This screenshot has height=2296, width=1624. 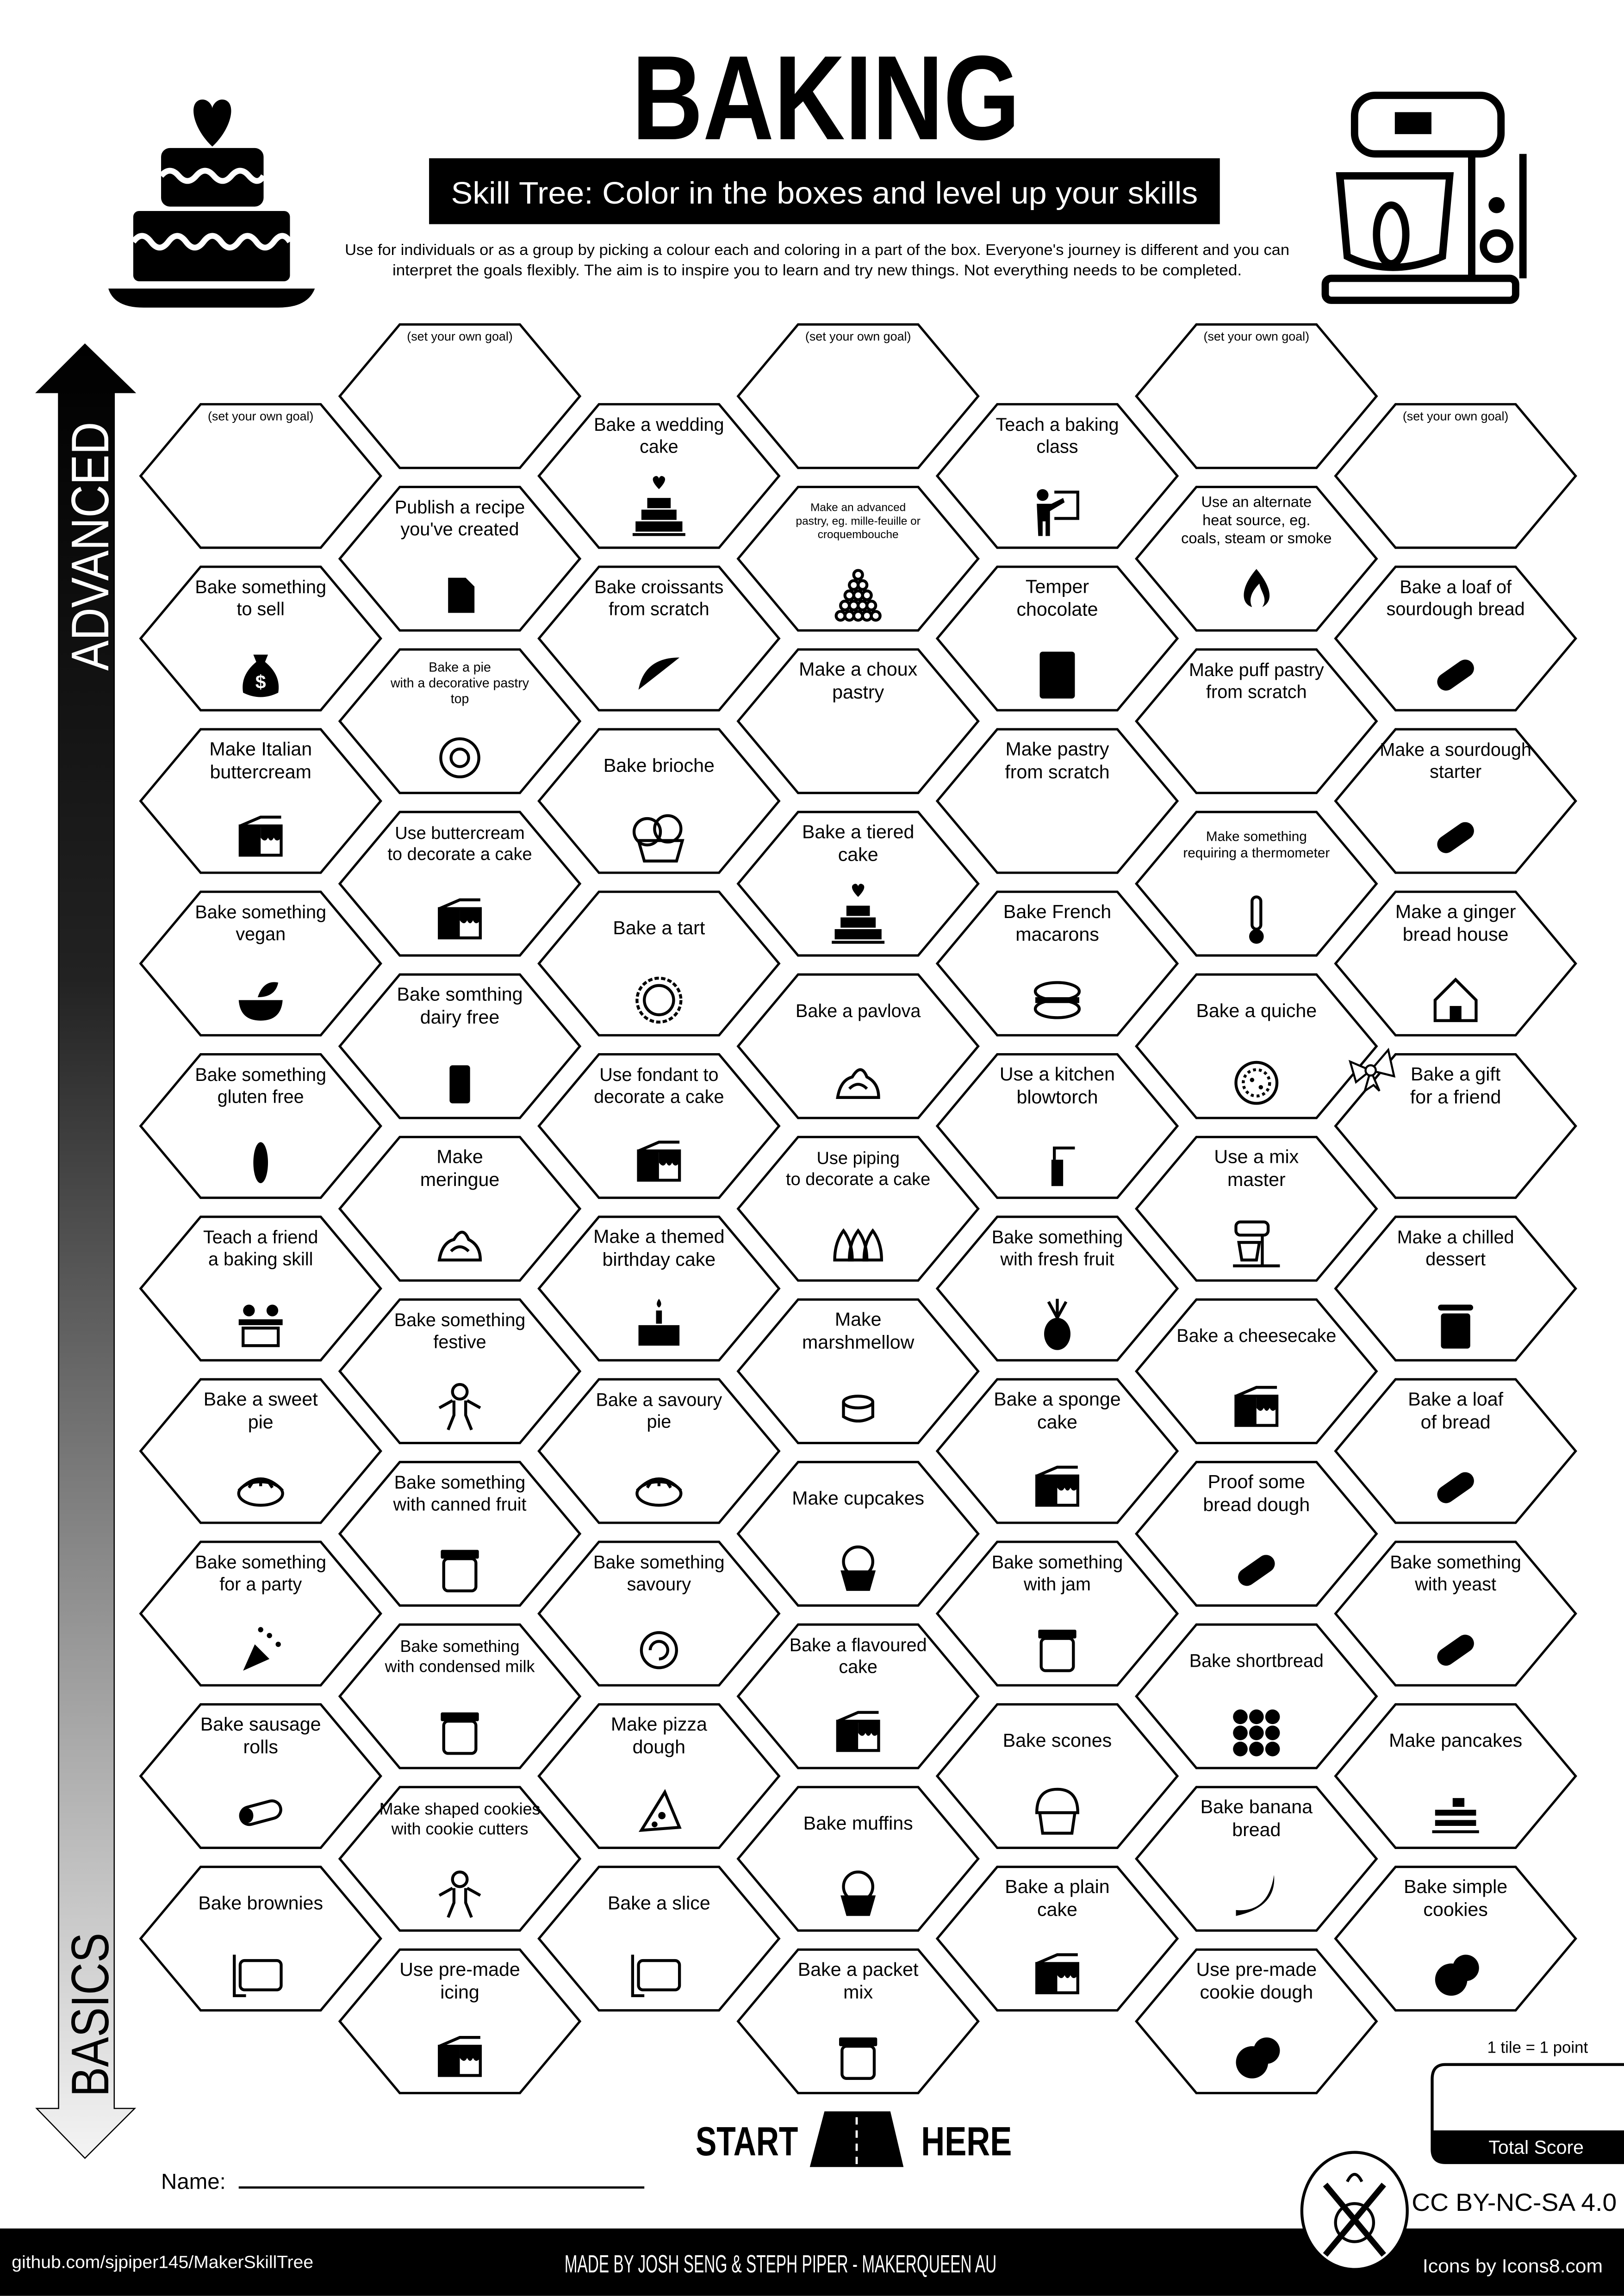 I want to click on tile-label: (set your own goal), so click(x=1257, y=336).